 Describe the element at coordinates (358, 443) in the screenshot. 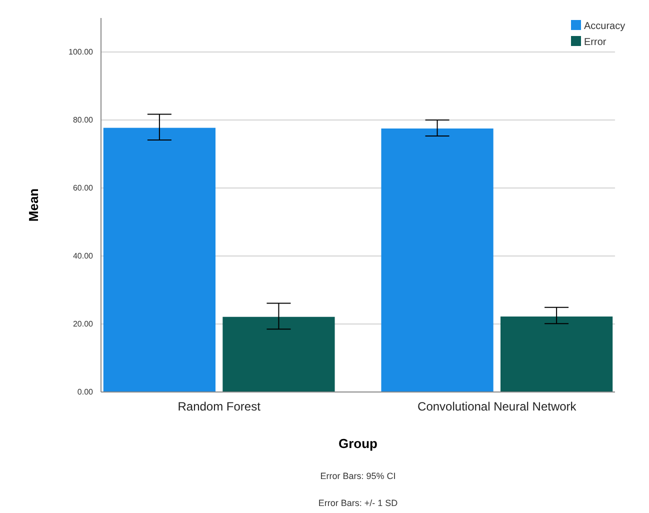

I see `x-axis-title: Group` at that location.